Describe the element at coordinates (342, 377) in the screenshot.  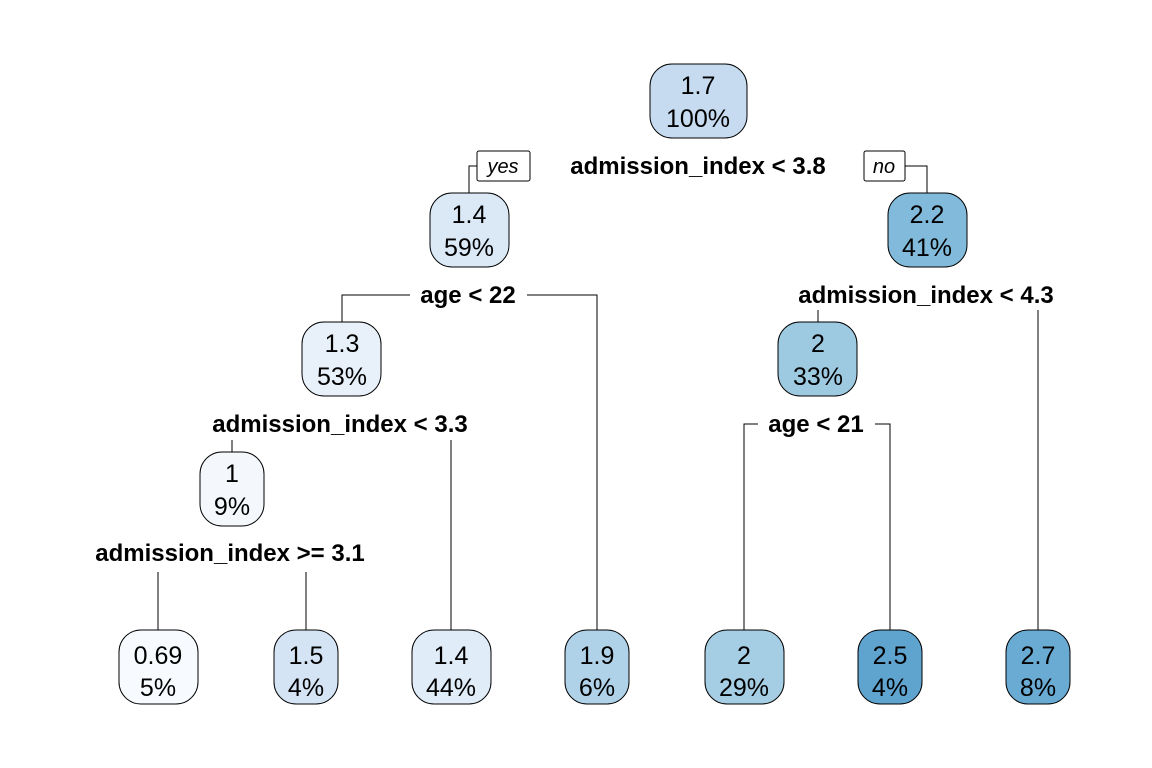
I see `node-percent: 53%` at that location.